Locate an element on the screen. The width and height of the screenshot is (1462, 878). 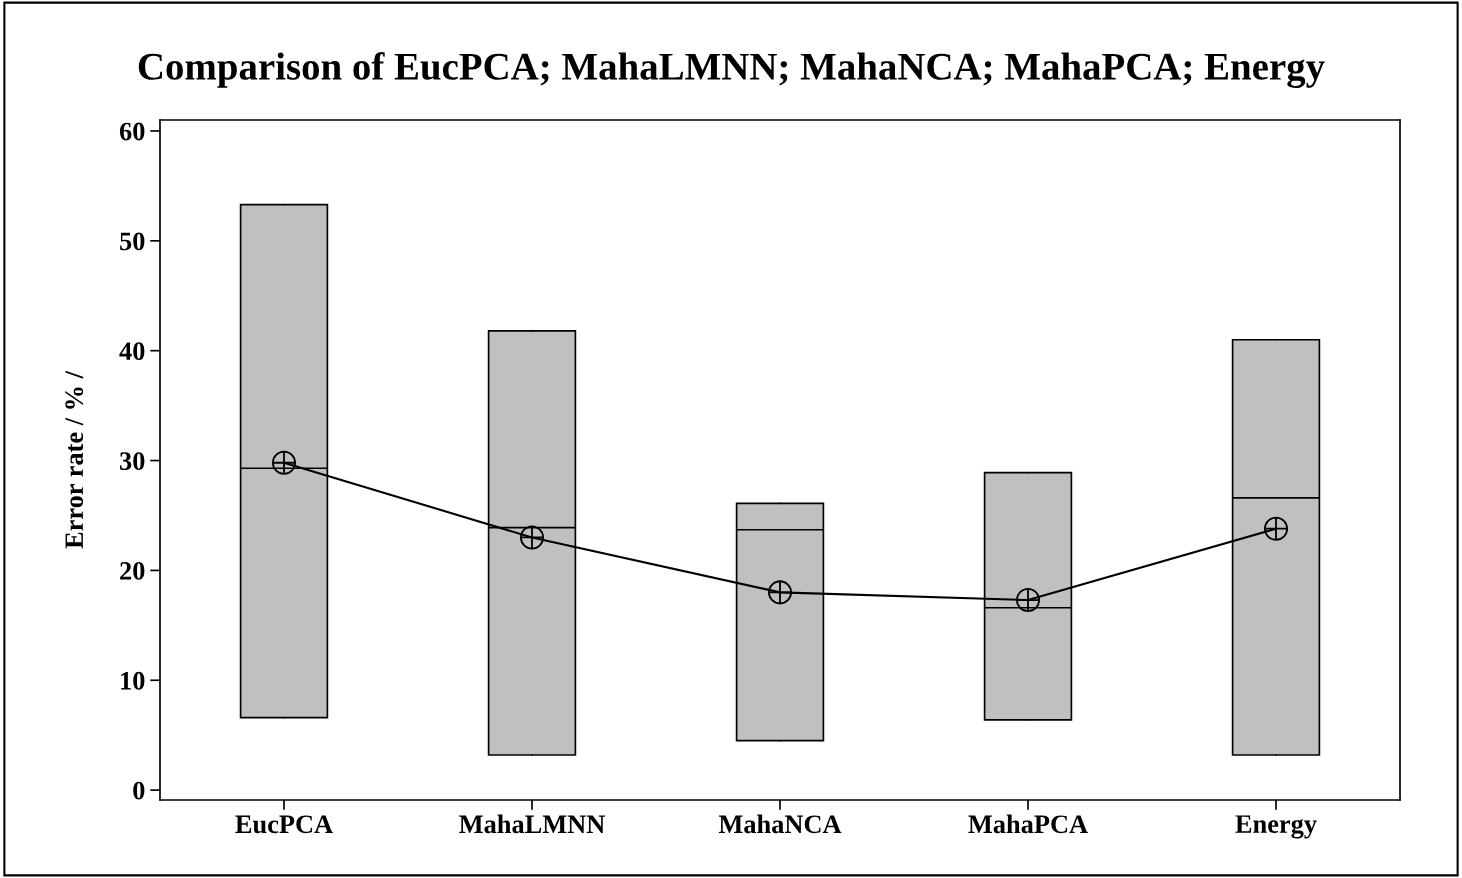
y-tick-label: 20 is located at coordinates (132, 571).